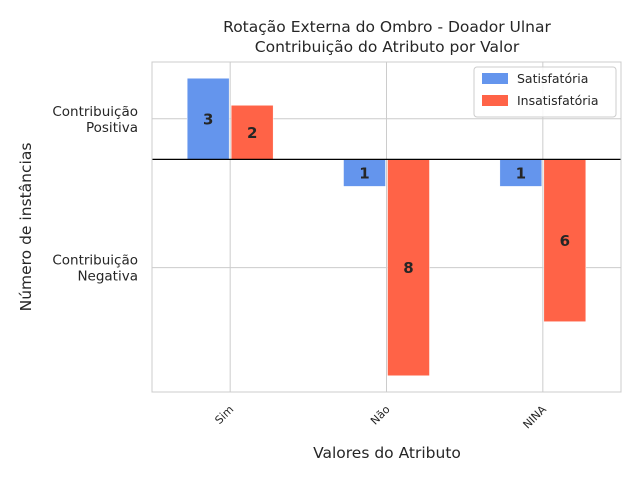 This screenshot has width=640, height=480. What do you see at coordinates (387, 453) in the screenshot?
I see `x-axis-label: Valores do Atributo` at bounding box center [387, 453].